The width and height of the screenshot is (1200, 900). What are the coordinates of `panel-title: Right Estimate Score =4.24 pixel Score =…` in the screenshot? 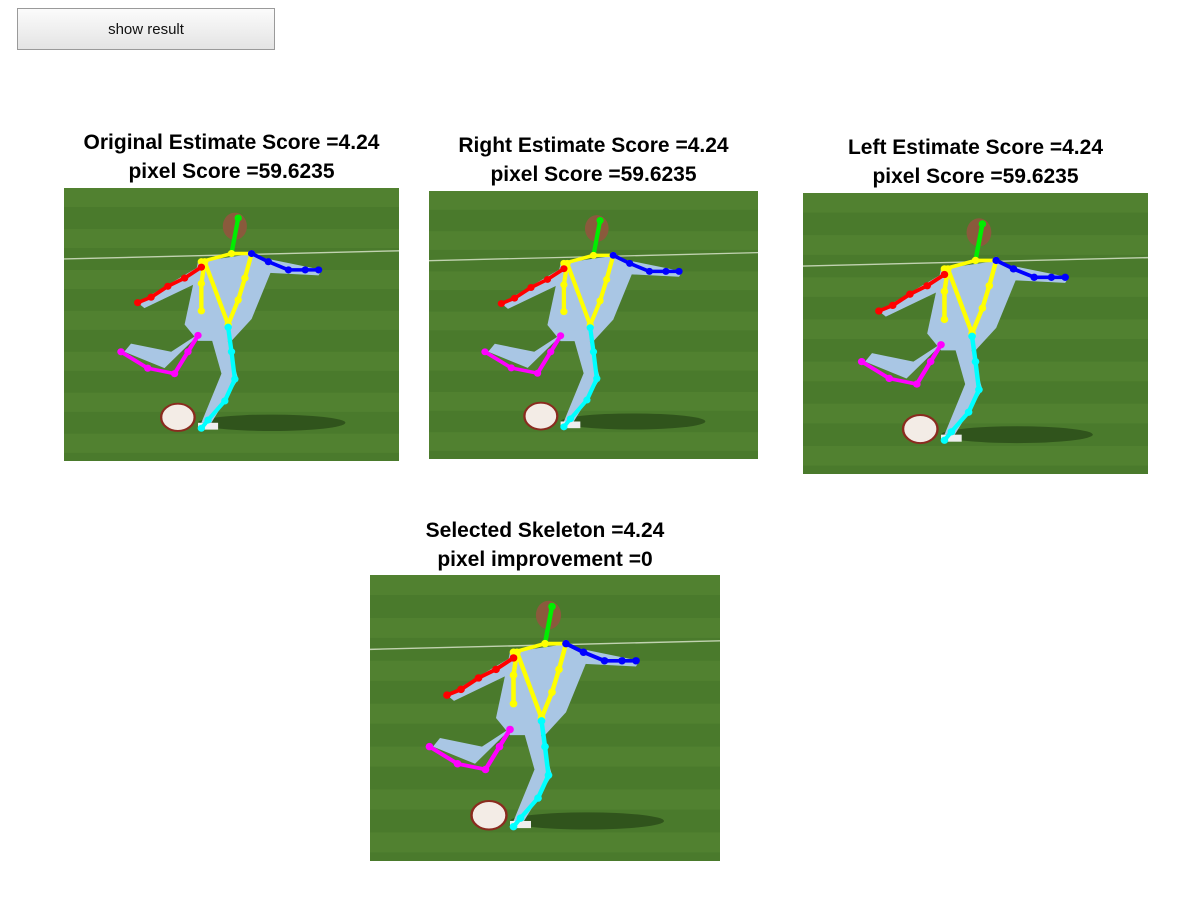 It's located at (593, 160).